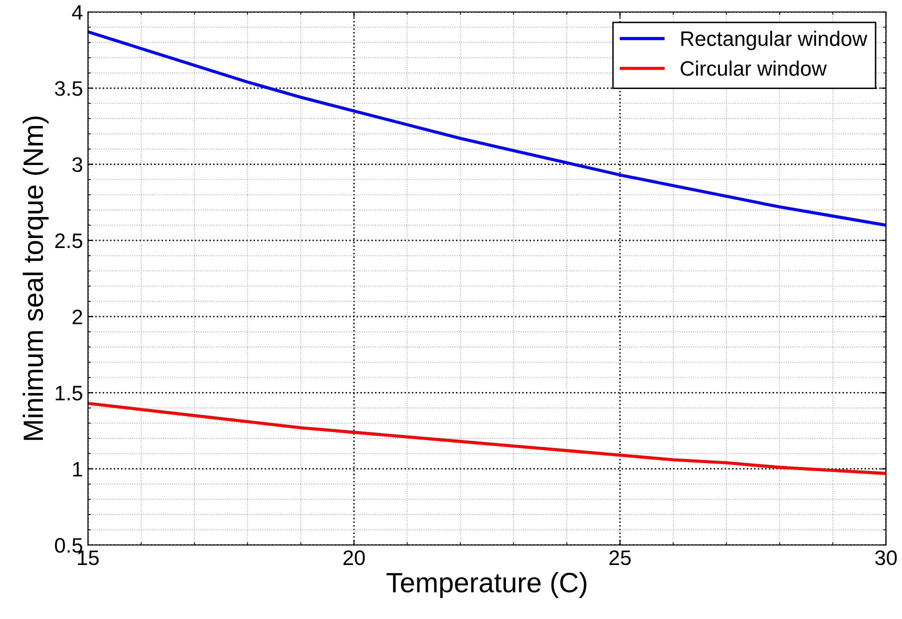  I want to click on y-tick-label: 2, so click(77, 317).